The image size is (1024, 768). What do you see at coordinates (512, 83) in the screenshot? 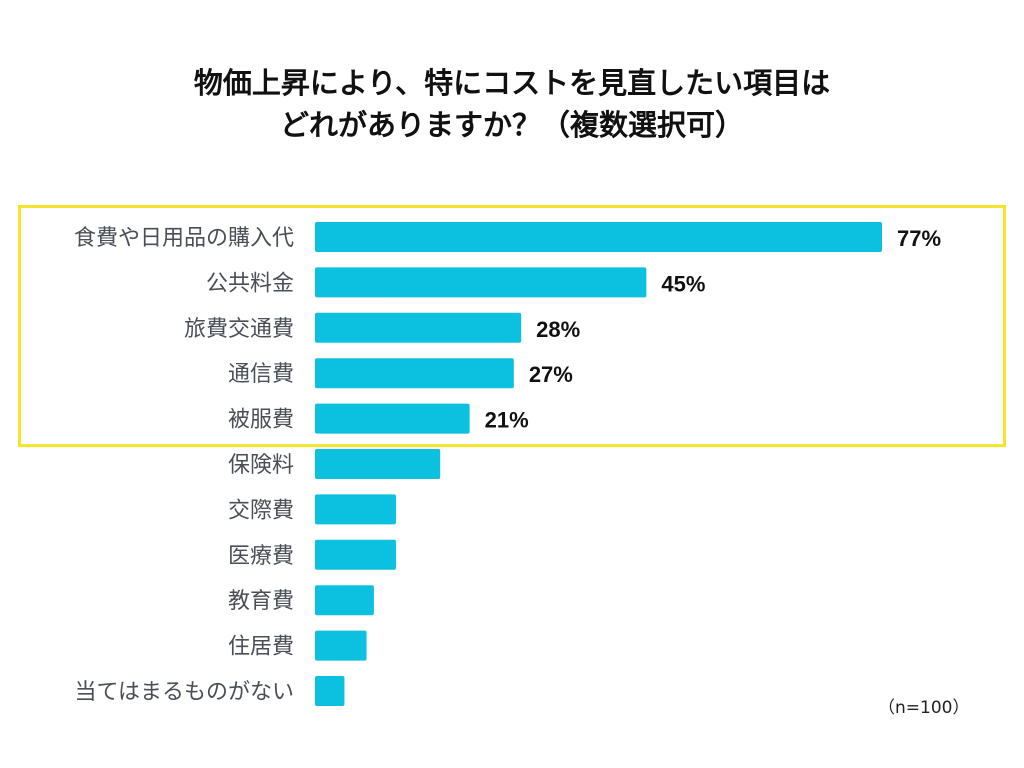
I see `chart-title-line-1: 物価上昇により、特にコストを見直したい項目は` at bounding box center [512, 83].